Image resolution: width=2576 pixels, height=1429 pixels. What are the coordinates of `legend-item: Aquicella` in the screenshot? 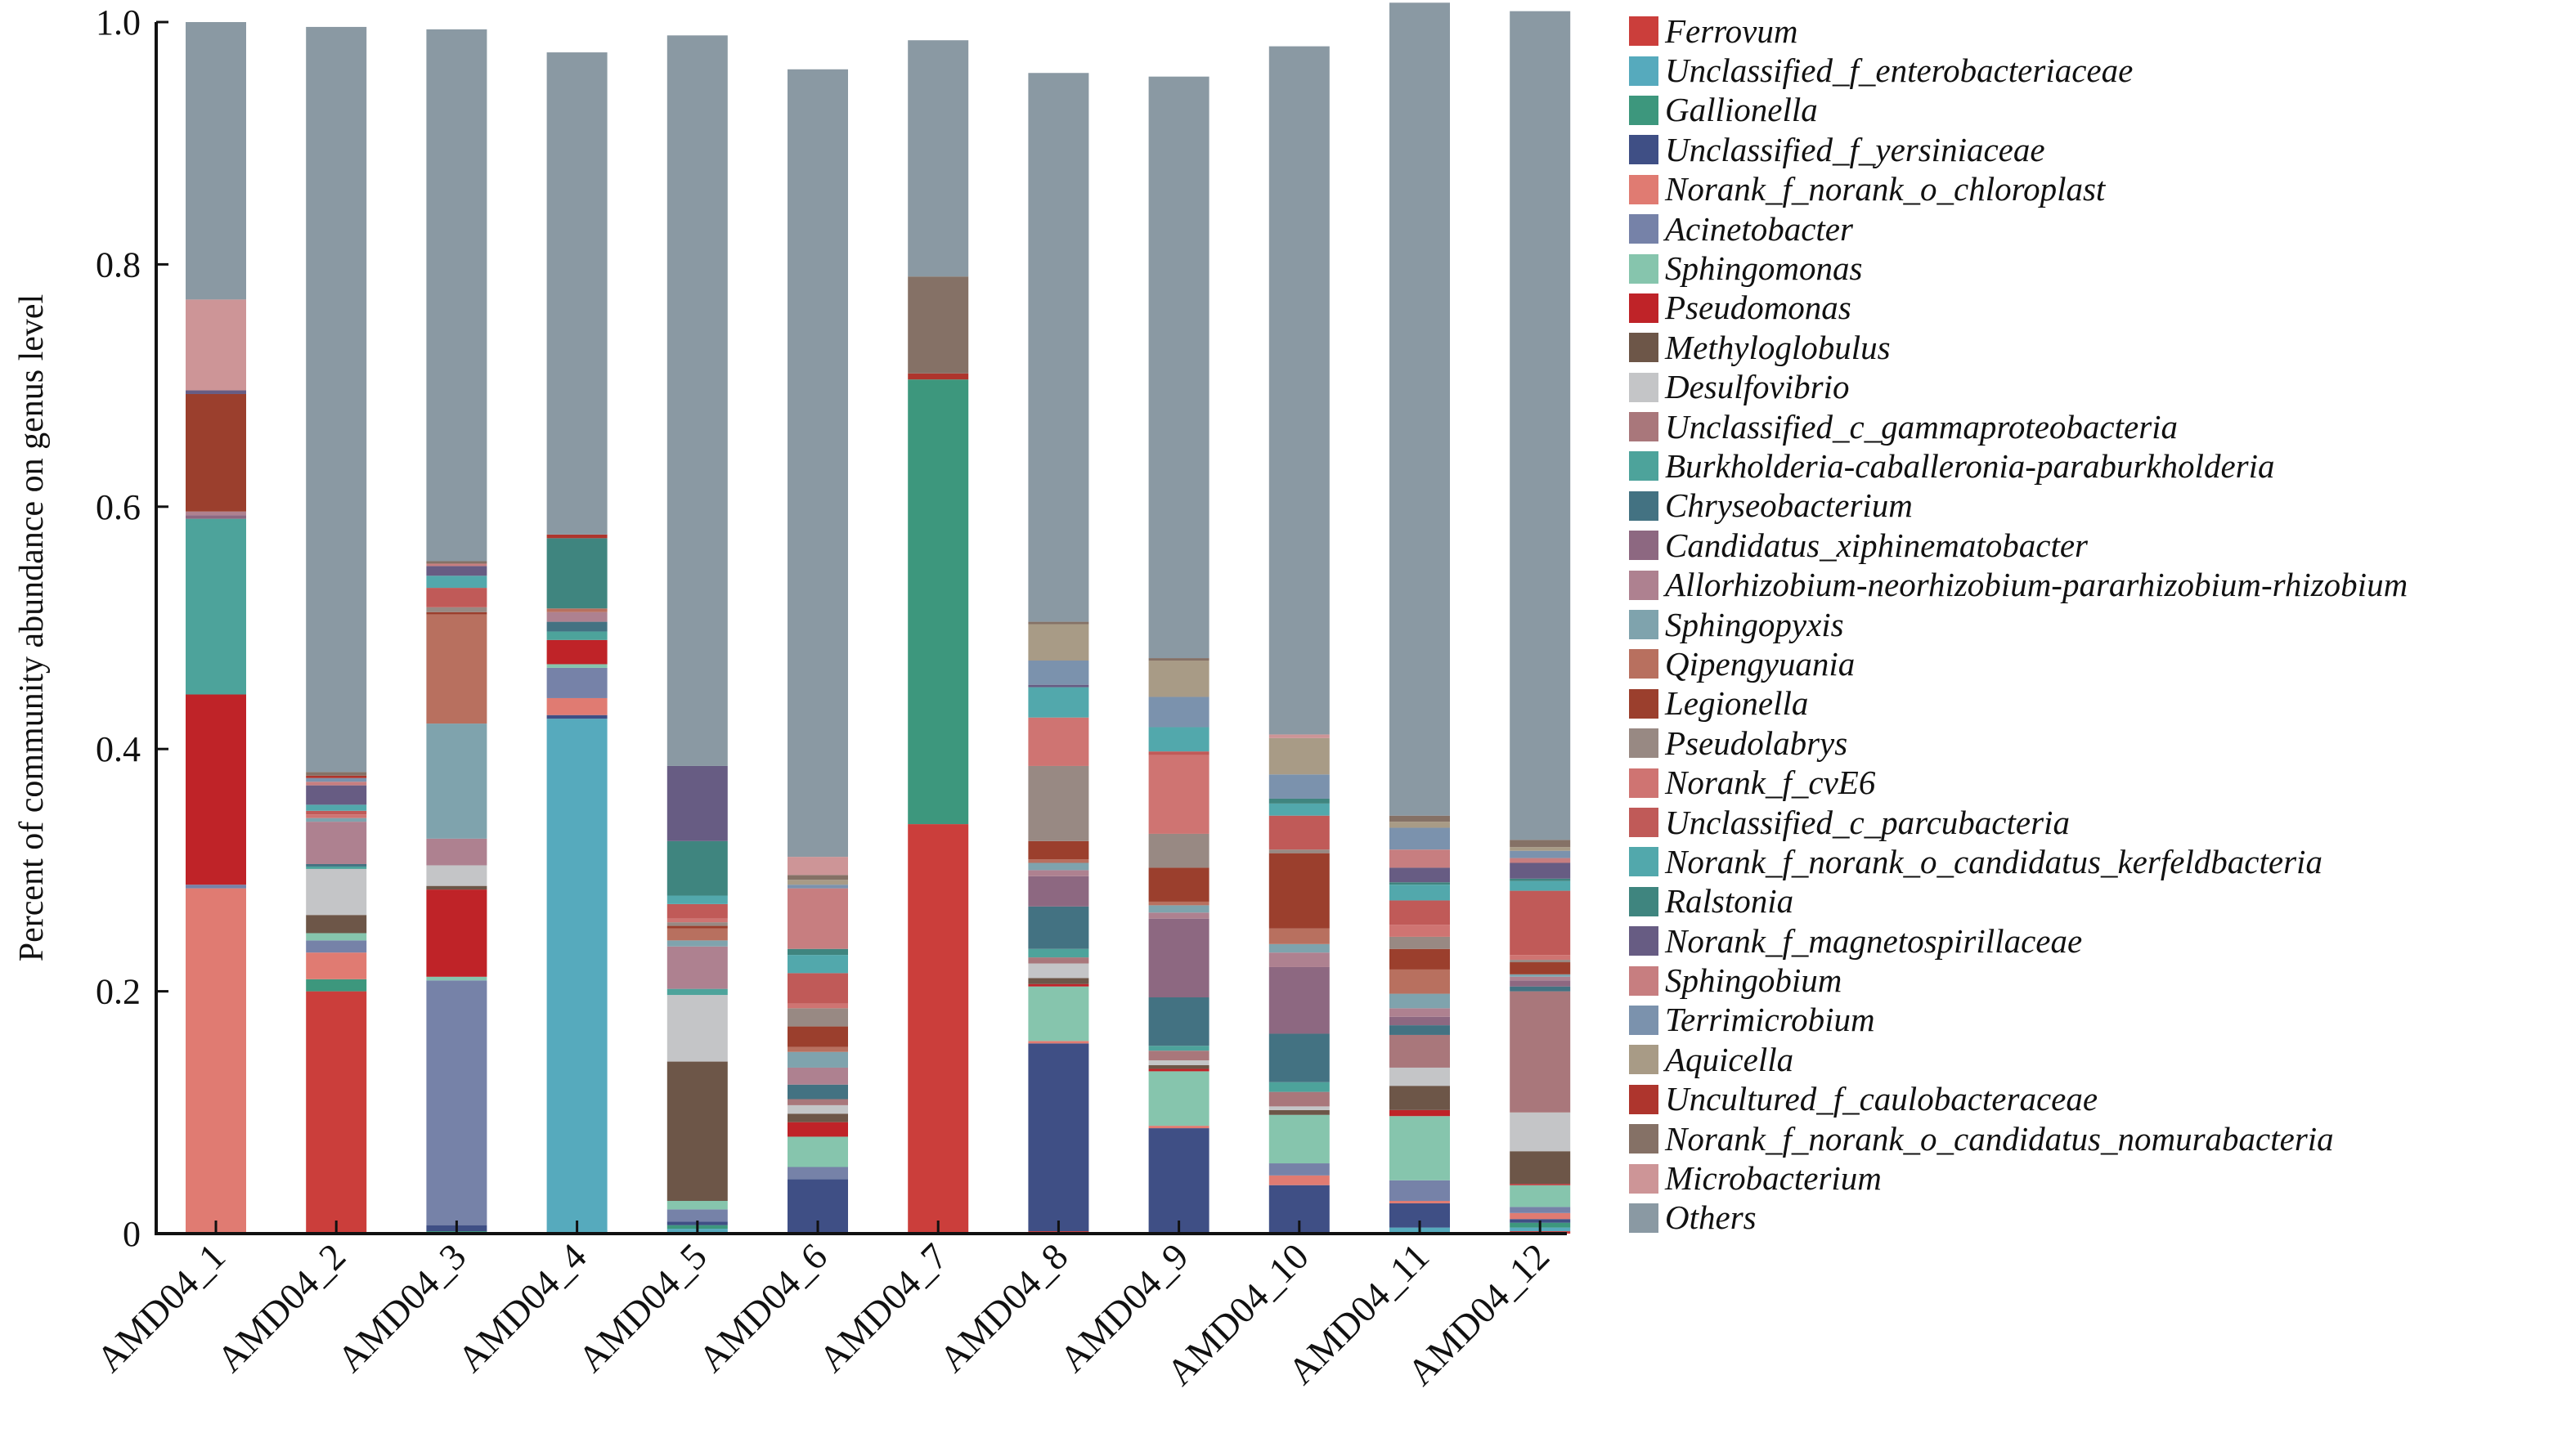 It's located at (2018, 1059).